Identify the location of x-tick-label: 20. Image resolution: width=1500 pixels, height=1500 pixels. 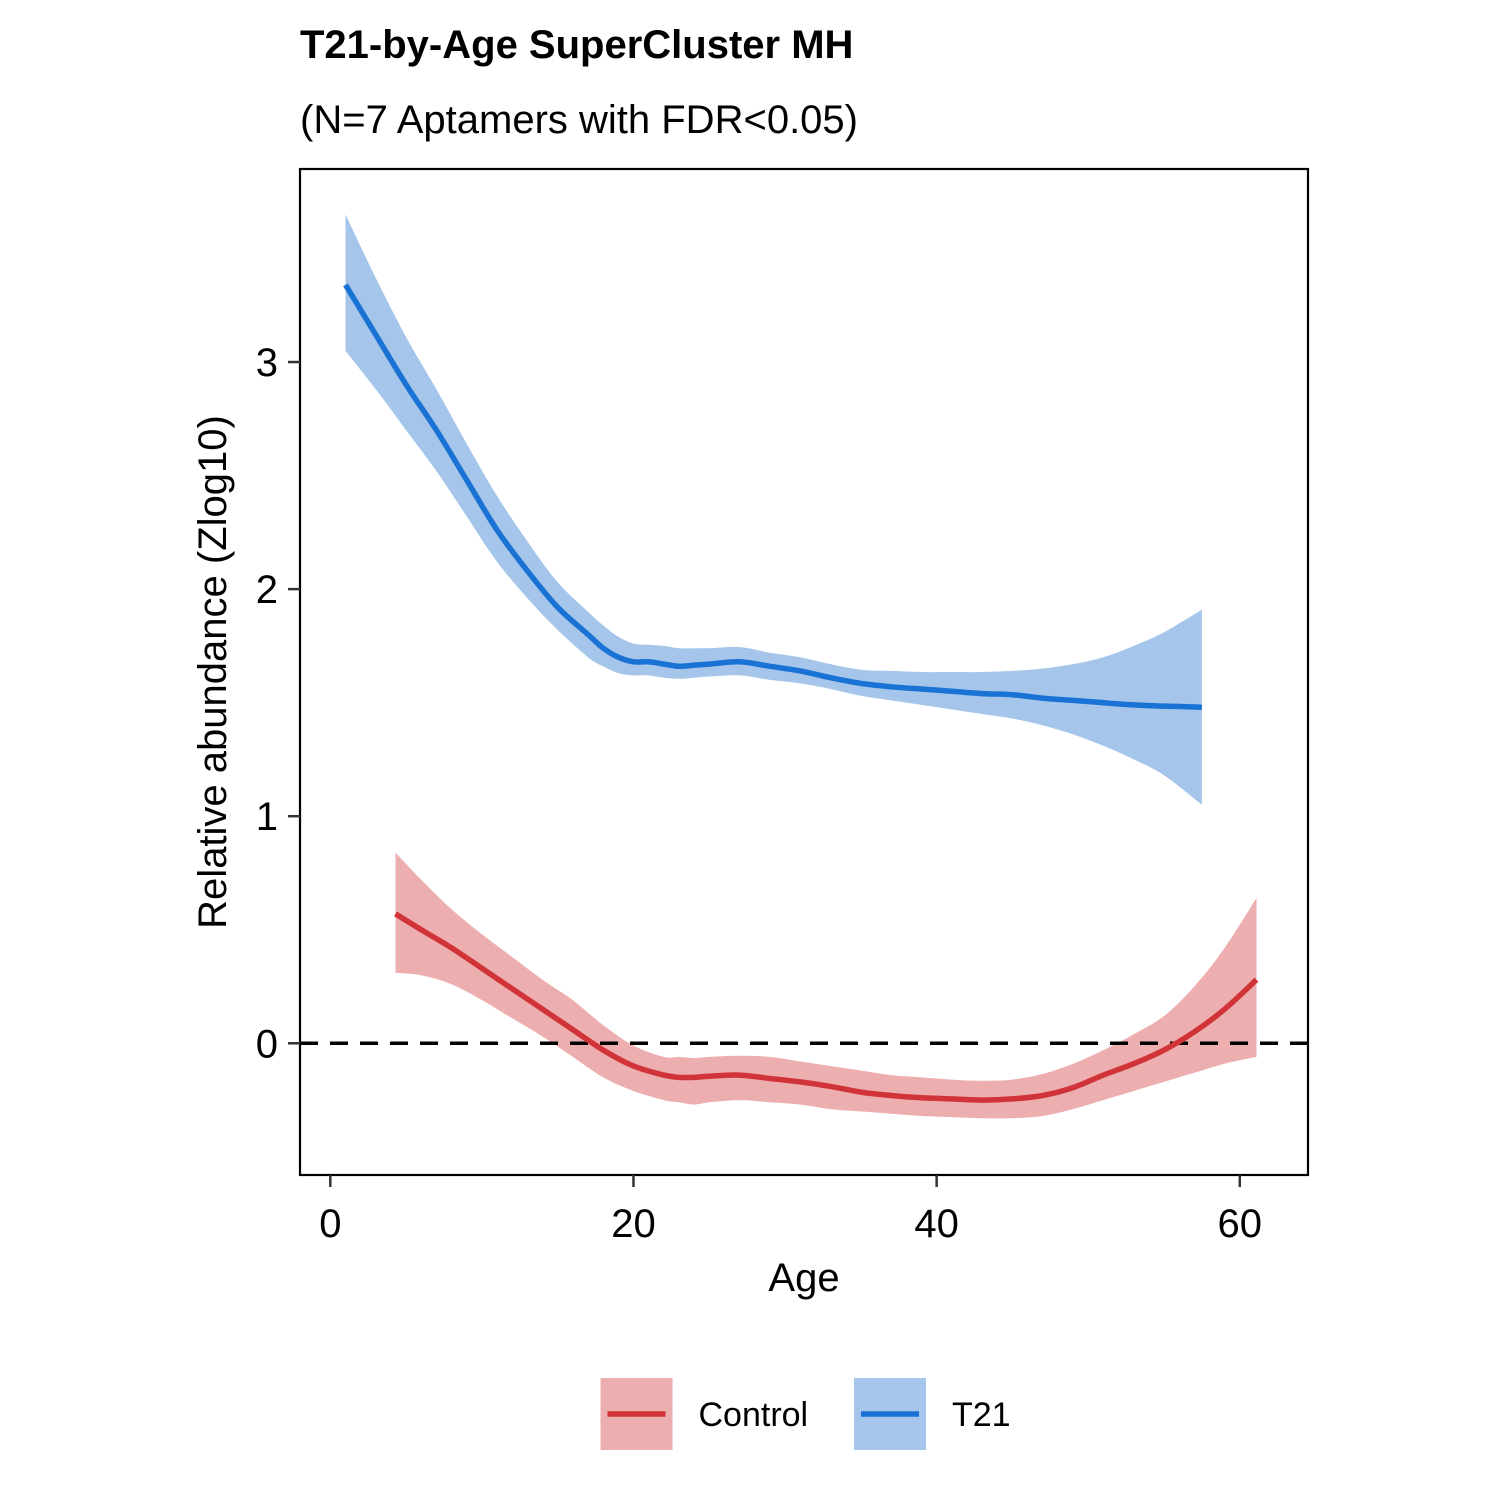
(633, 1224).